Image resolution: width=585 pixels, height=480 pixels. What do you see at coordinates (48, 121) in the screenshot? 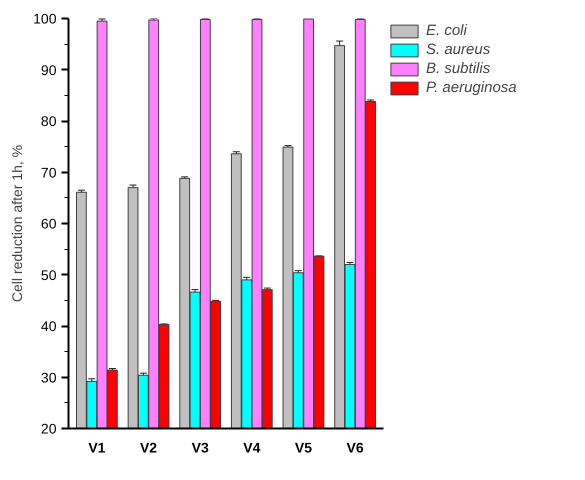
I see `y-tick-label: 80` at bounding box center [48, 121].